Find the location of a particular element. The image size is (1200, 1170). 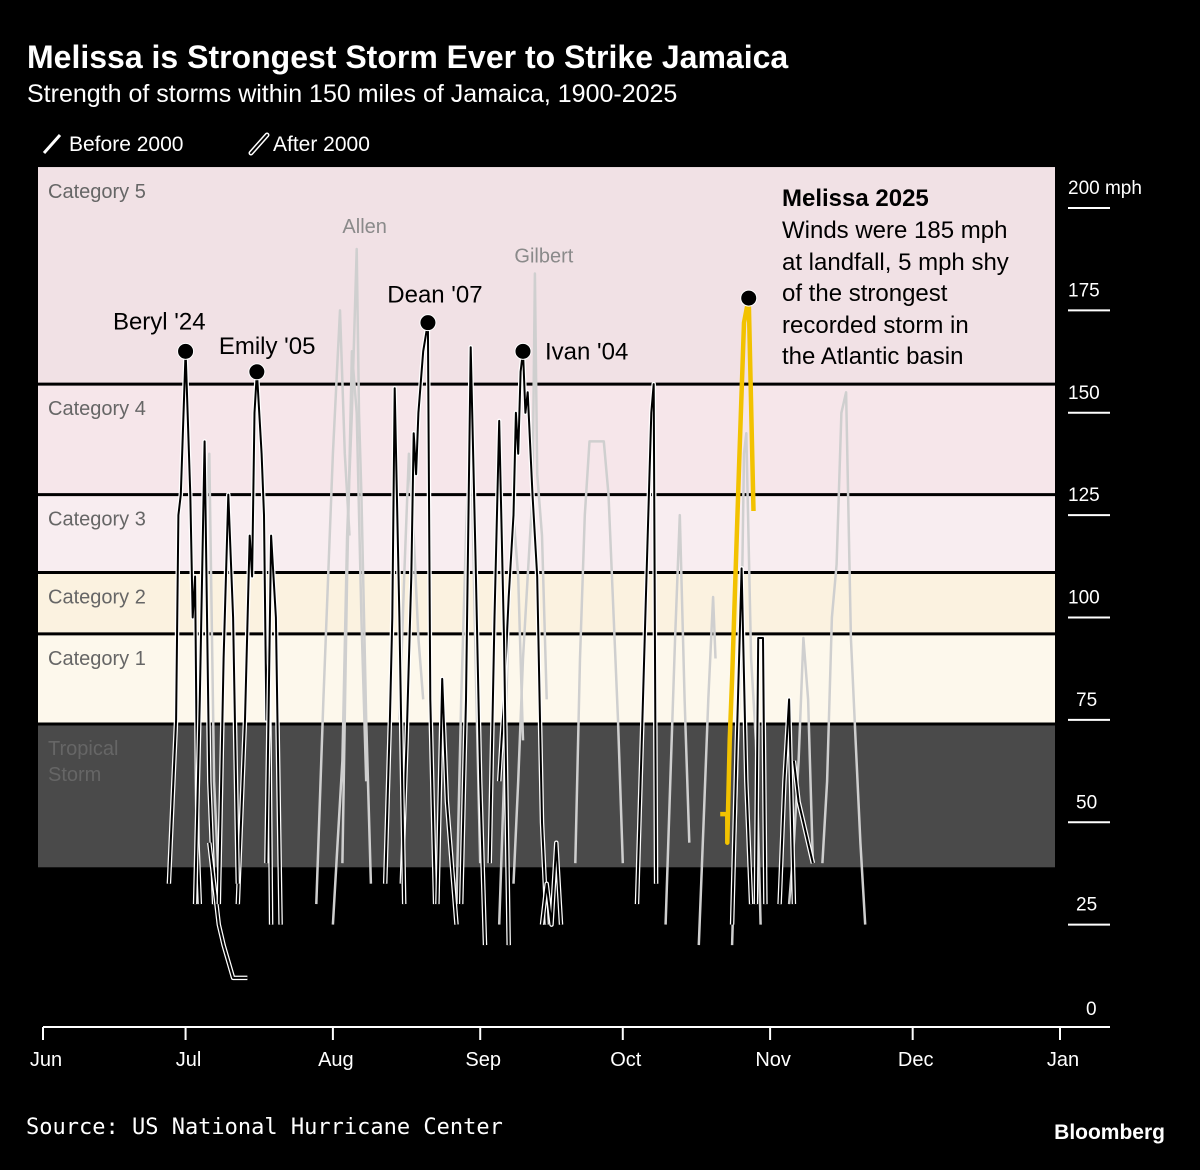

annotation-line: recorded storm in is located at coordinates (875, 325).